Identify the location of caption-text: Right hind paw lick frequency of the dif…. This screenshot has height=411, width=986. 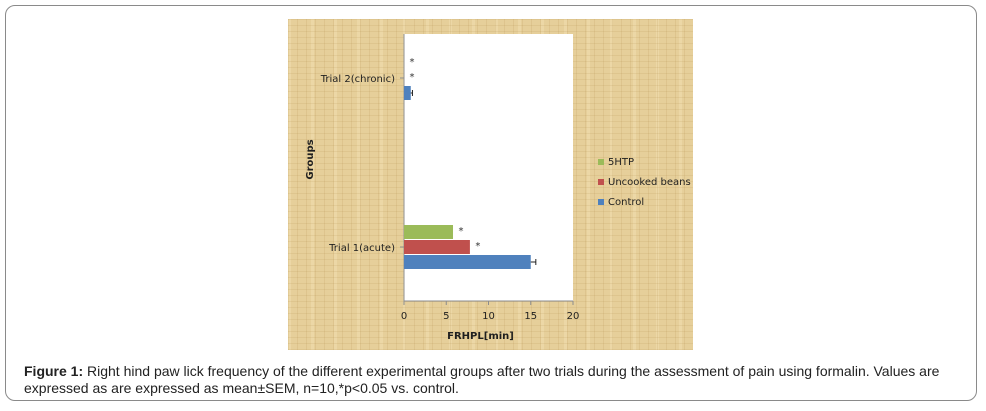
(482, 379).